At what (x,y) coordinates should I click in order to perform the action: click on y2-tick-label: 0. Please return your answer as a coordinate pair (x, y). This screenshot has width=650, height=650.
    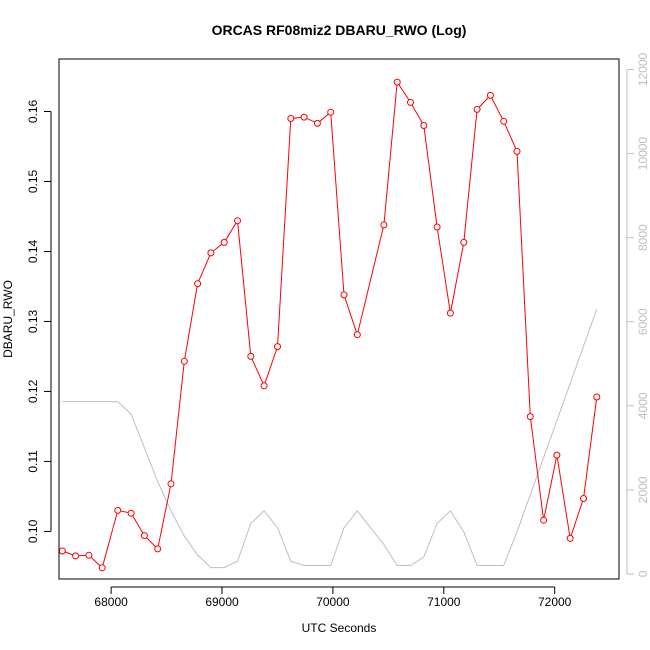
    Looking at the image, I should click on (643, 573).